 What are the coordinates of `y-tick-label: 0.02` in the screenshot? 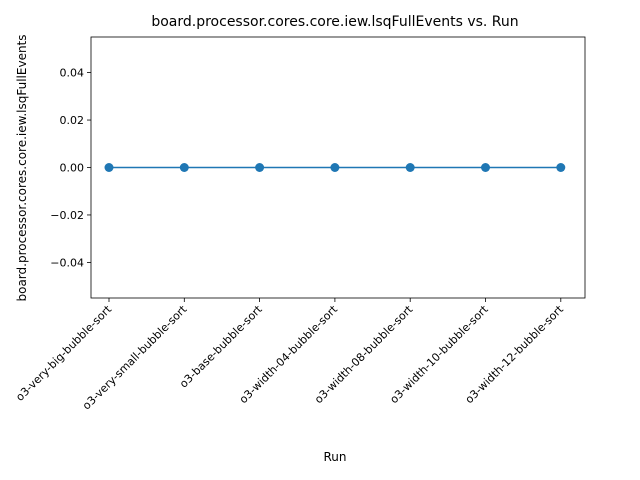 It's located at (72, 120).